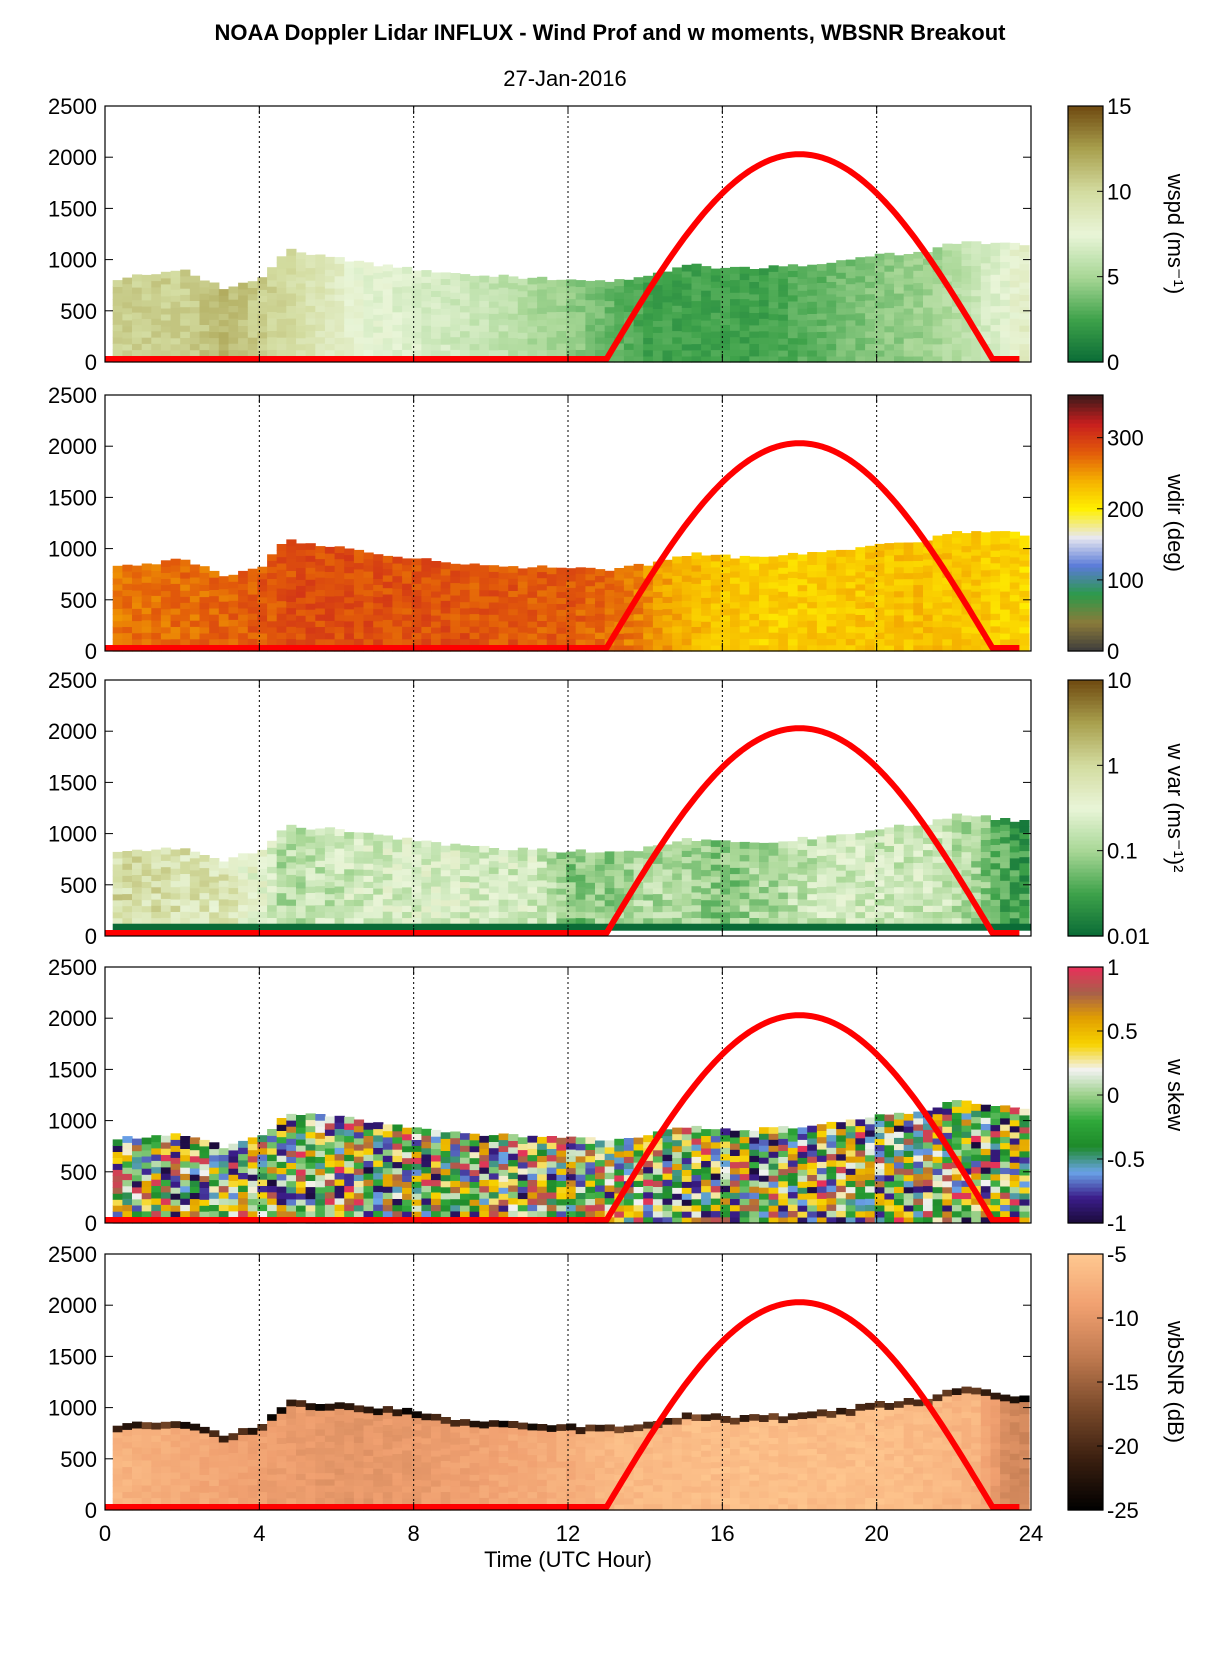 The width and height of the screenshot is (1227, 1655). Describe the element at coordinates (1119, 680) in the screenshot. I see `colorbar-tick-label: 10` at that location.